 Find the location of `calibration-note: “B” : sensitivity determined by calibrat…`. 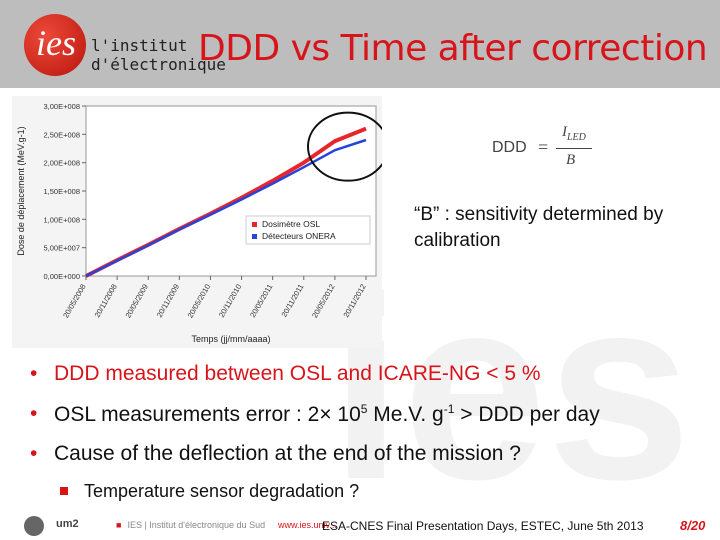

calibration-note: “B” : sensitivity determined by calibrat… is located at coordinates (539, 227).